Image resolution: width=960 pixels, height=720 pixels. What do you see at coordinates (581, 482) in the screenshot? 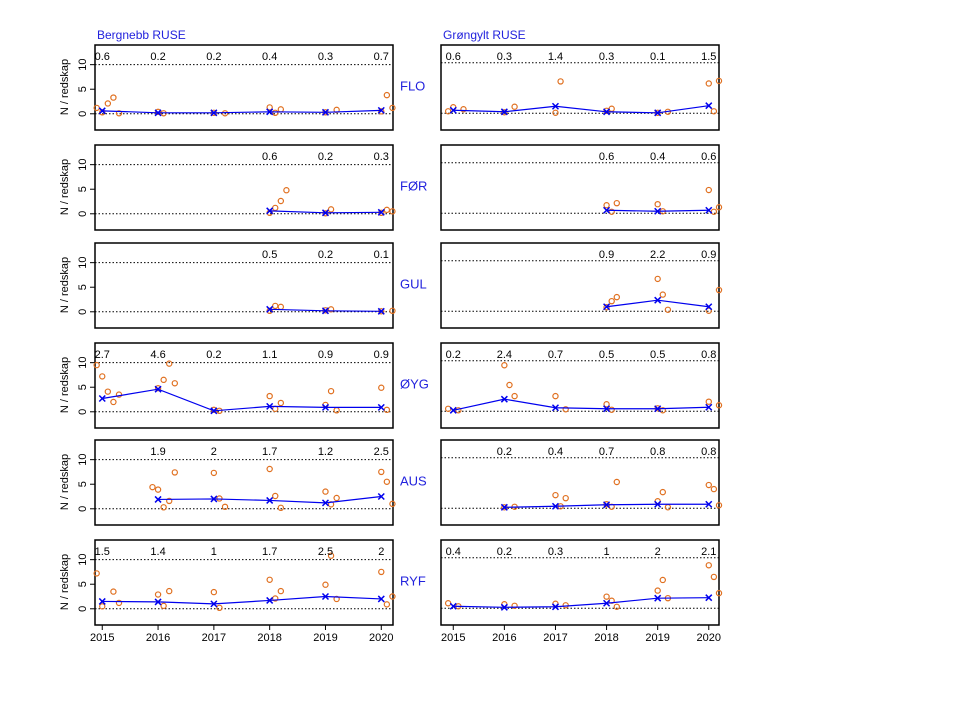
I see `panel: 0.2 0.4 0.7 0.8 0.8` at bounding box center [581, 482].